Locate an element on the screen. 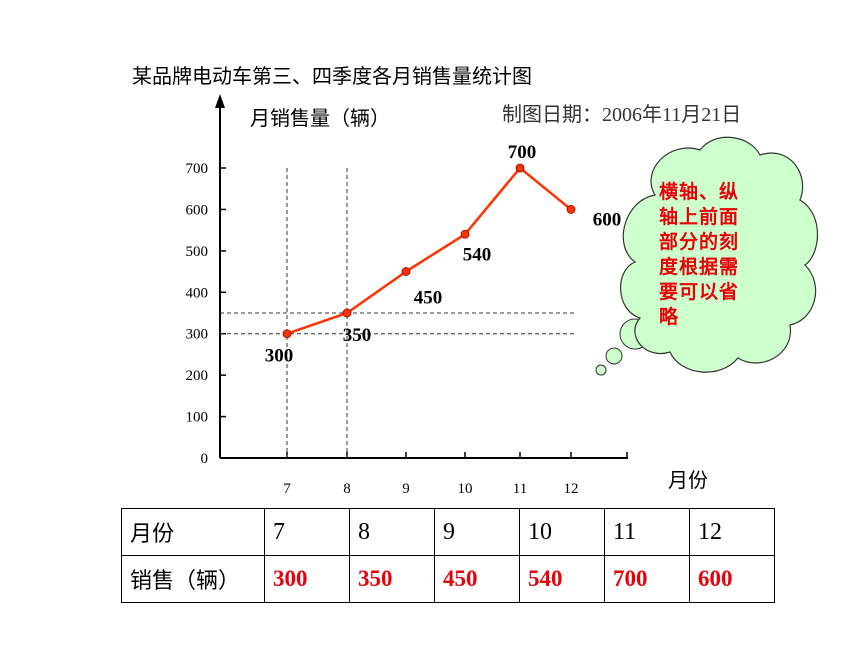  y-axis-arrow is located at coordinates (220, 101).